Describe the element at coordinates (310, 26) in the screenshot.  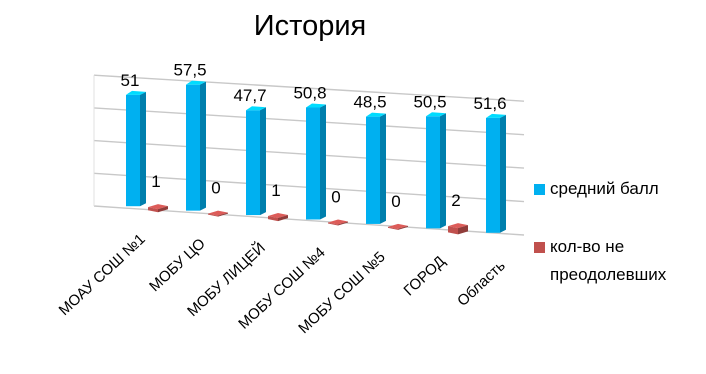
I see `chart-title: История` at that location.